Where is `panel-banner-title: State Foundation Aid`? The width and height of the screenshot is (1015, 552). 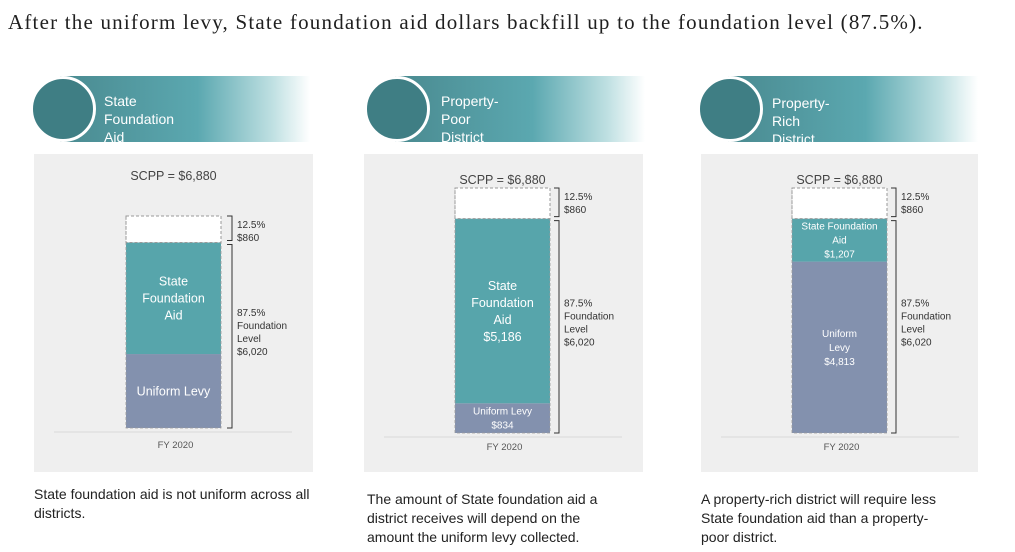 panel-banner-title: State Foundation Aid is located at coordinates (139, 119).